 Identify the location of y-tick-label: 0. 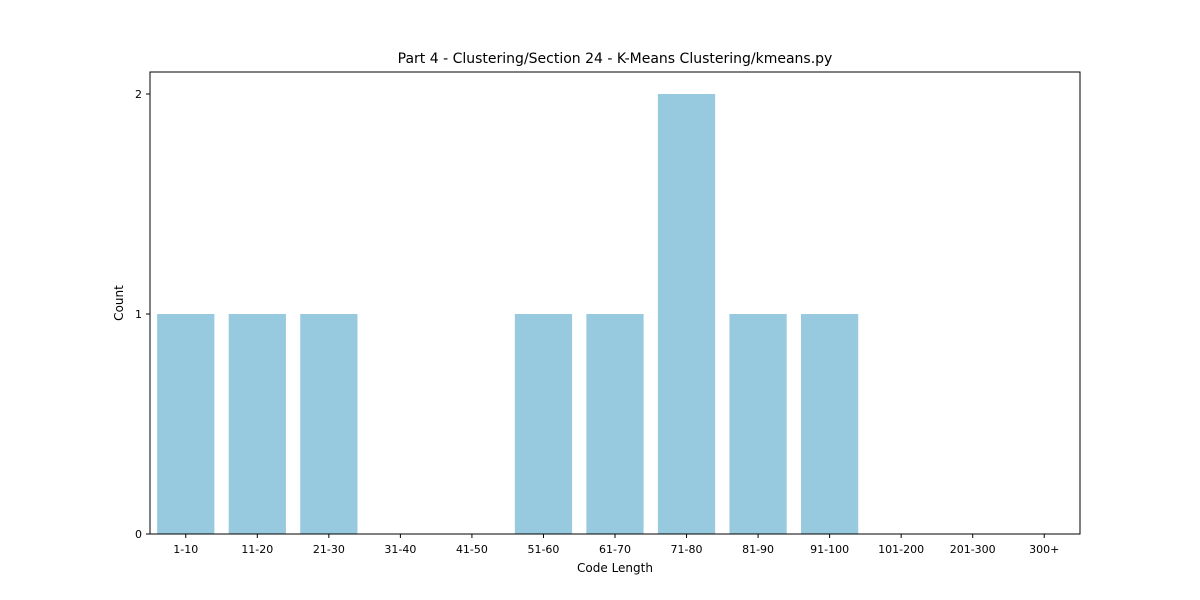
(138, 534).